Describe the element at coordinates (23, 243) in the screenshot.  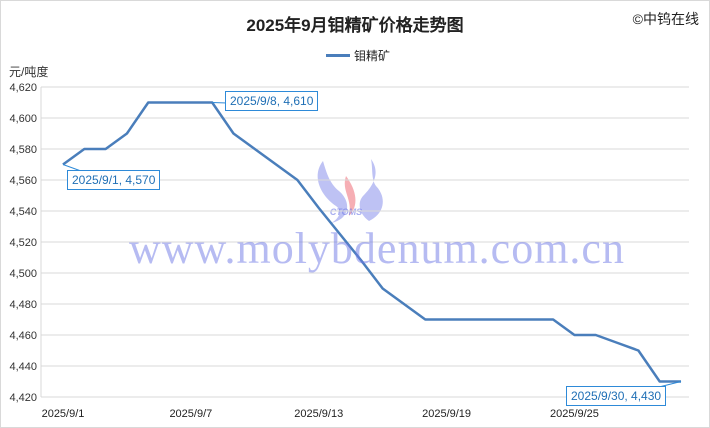
I see `y-tick-label: 4,520` at that location.